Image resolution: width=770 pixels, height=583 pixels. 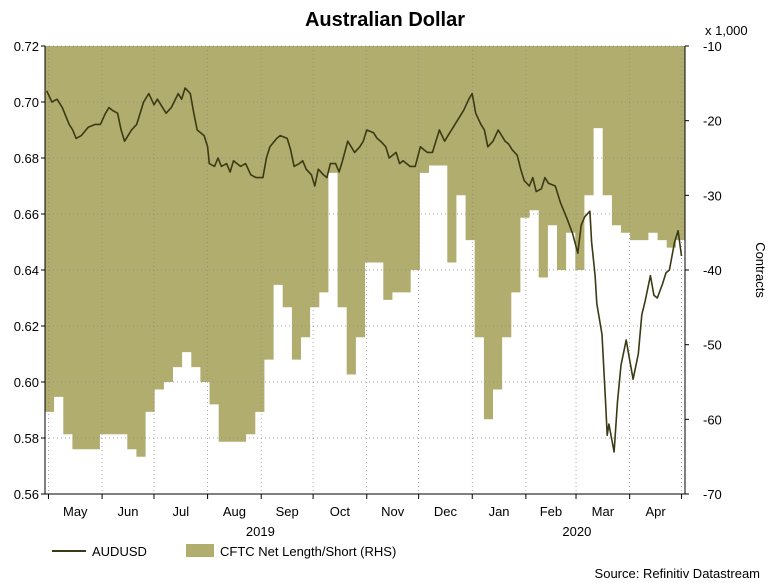 I want to click on left-tick-label: 0.70, so click(x=26, y=102).